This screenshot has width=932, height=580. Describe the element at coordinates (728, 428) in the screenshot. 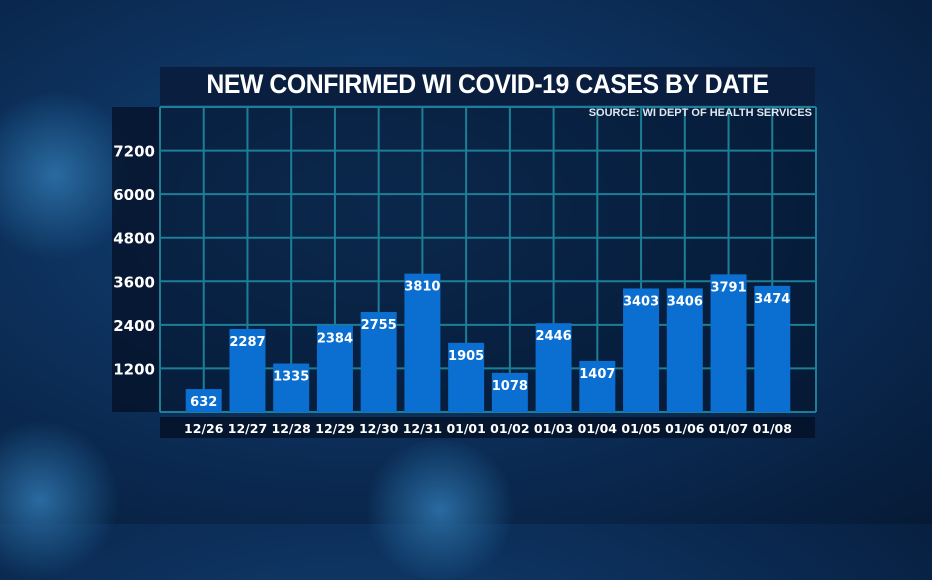

I see `x-tick-label: 01/07` at that location.